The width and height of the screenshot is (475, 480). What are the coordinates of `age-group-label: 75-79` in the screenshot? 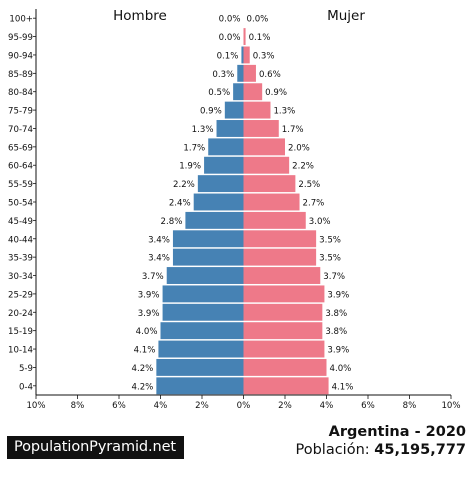 It's located at (20, 112).